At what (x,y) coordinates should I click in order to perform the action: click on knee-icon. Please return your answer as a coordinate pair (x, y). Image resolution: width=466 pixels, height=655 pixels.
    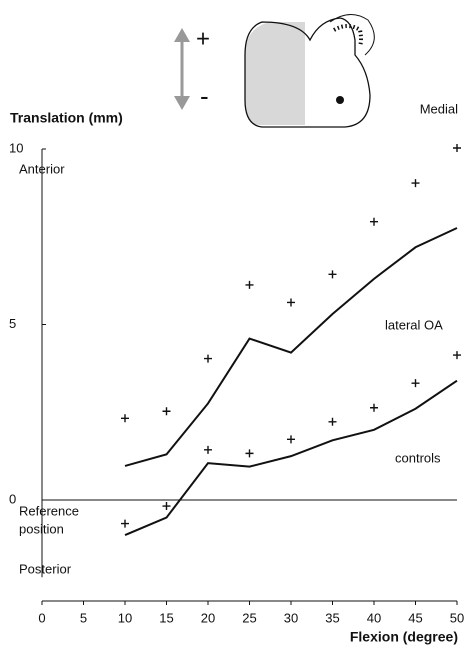
    Looking at the image, I should click on (274, 71).